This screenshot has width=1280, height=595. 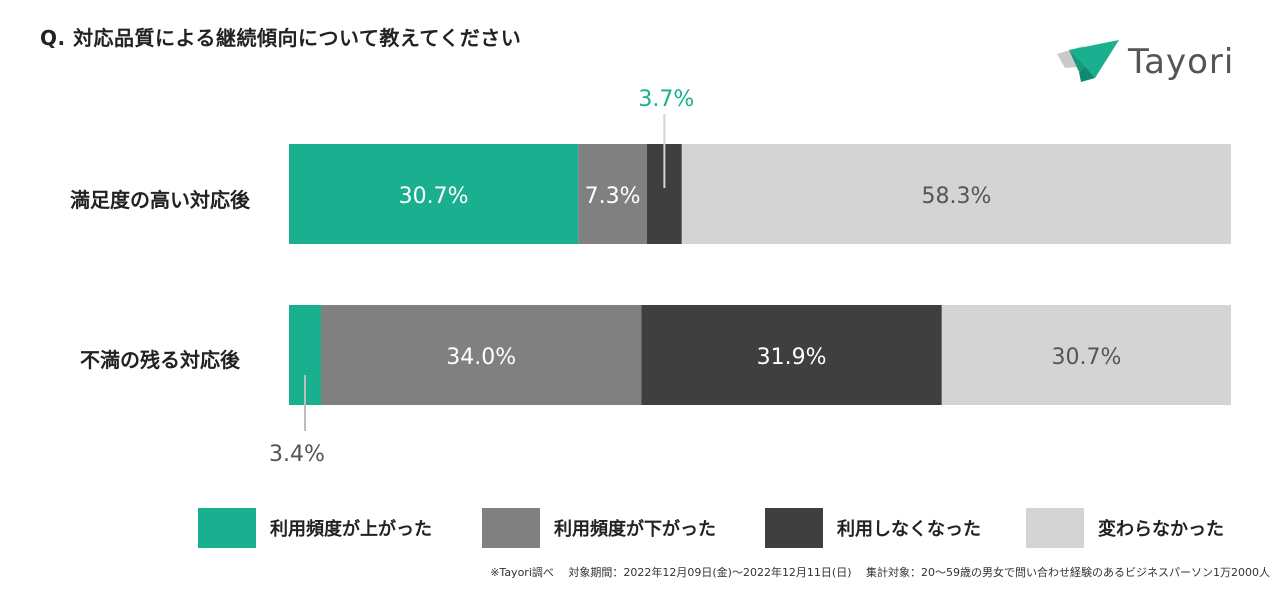 I want to click on data-label-unchanged-row1: 30.7%, so click(x=1086, y=357).